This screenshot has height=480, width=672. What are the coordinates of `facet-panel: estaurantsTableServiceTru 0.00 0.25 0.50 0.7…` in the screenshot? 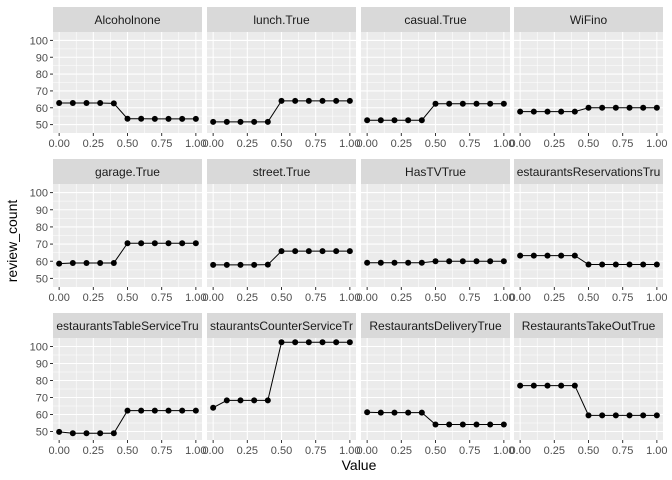 It's located at (118, 385).